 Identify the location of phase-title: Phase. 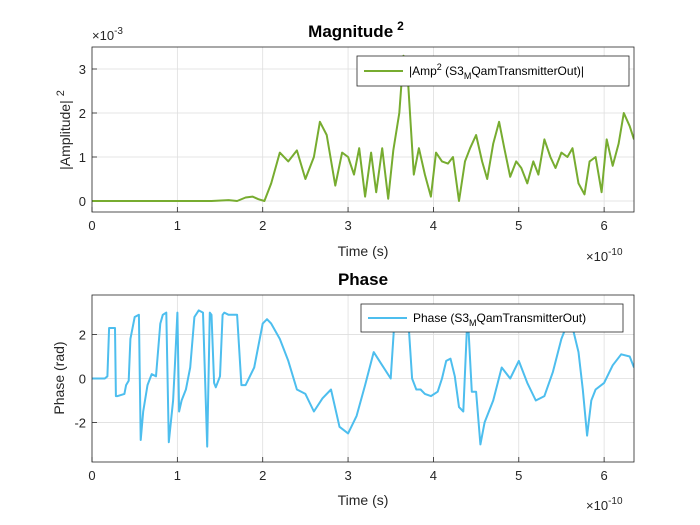
(363, 279).